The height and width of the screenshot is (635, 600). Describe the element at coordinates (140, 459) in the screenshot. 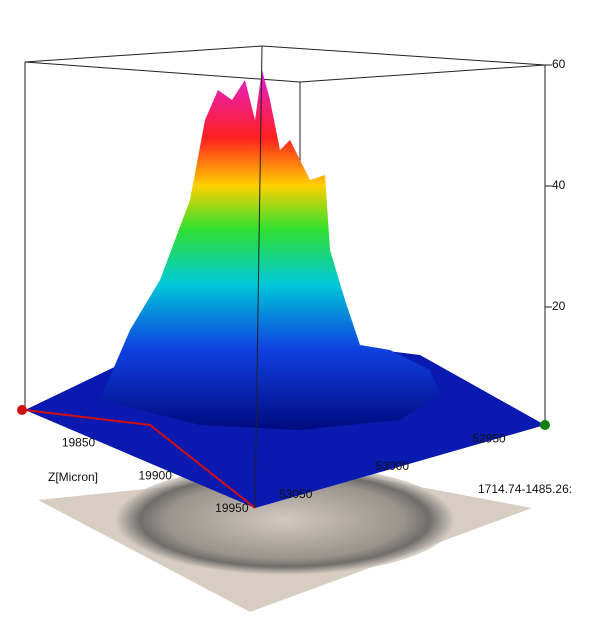

I see `surface-edge` at that location.